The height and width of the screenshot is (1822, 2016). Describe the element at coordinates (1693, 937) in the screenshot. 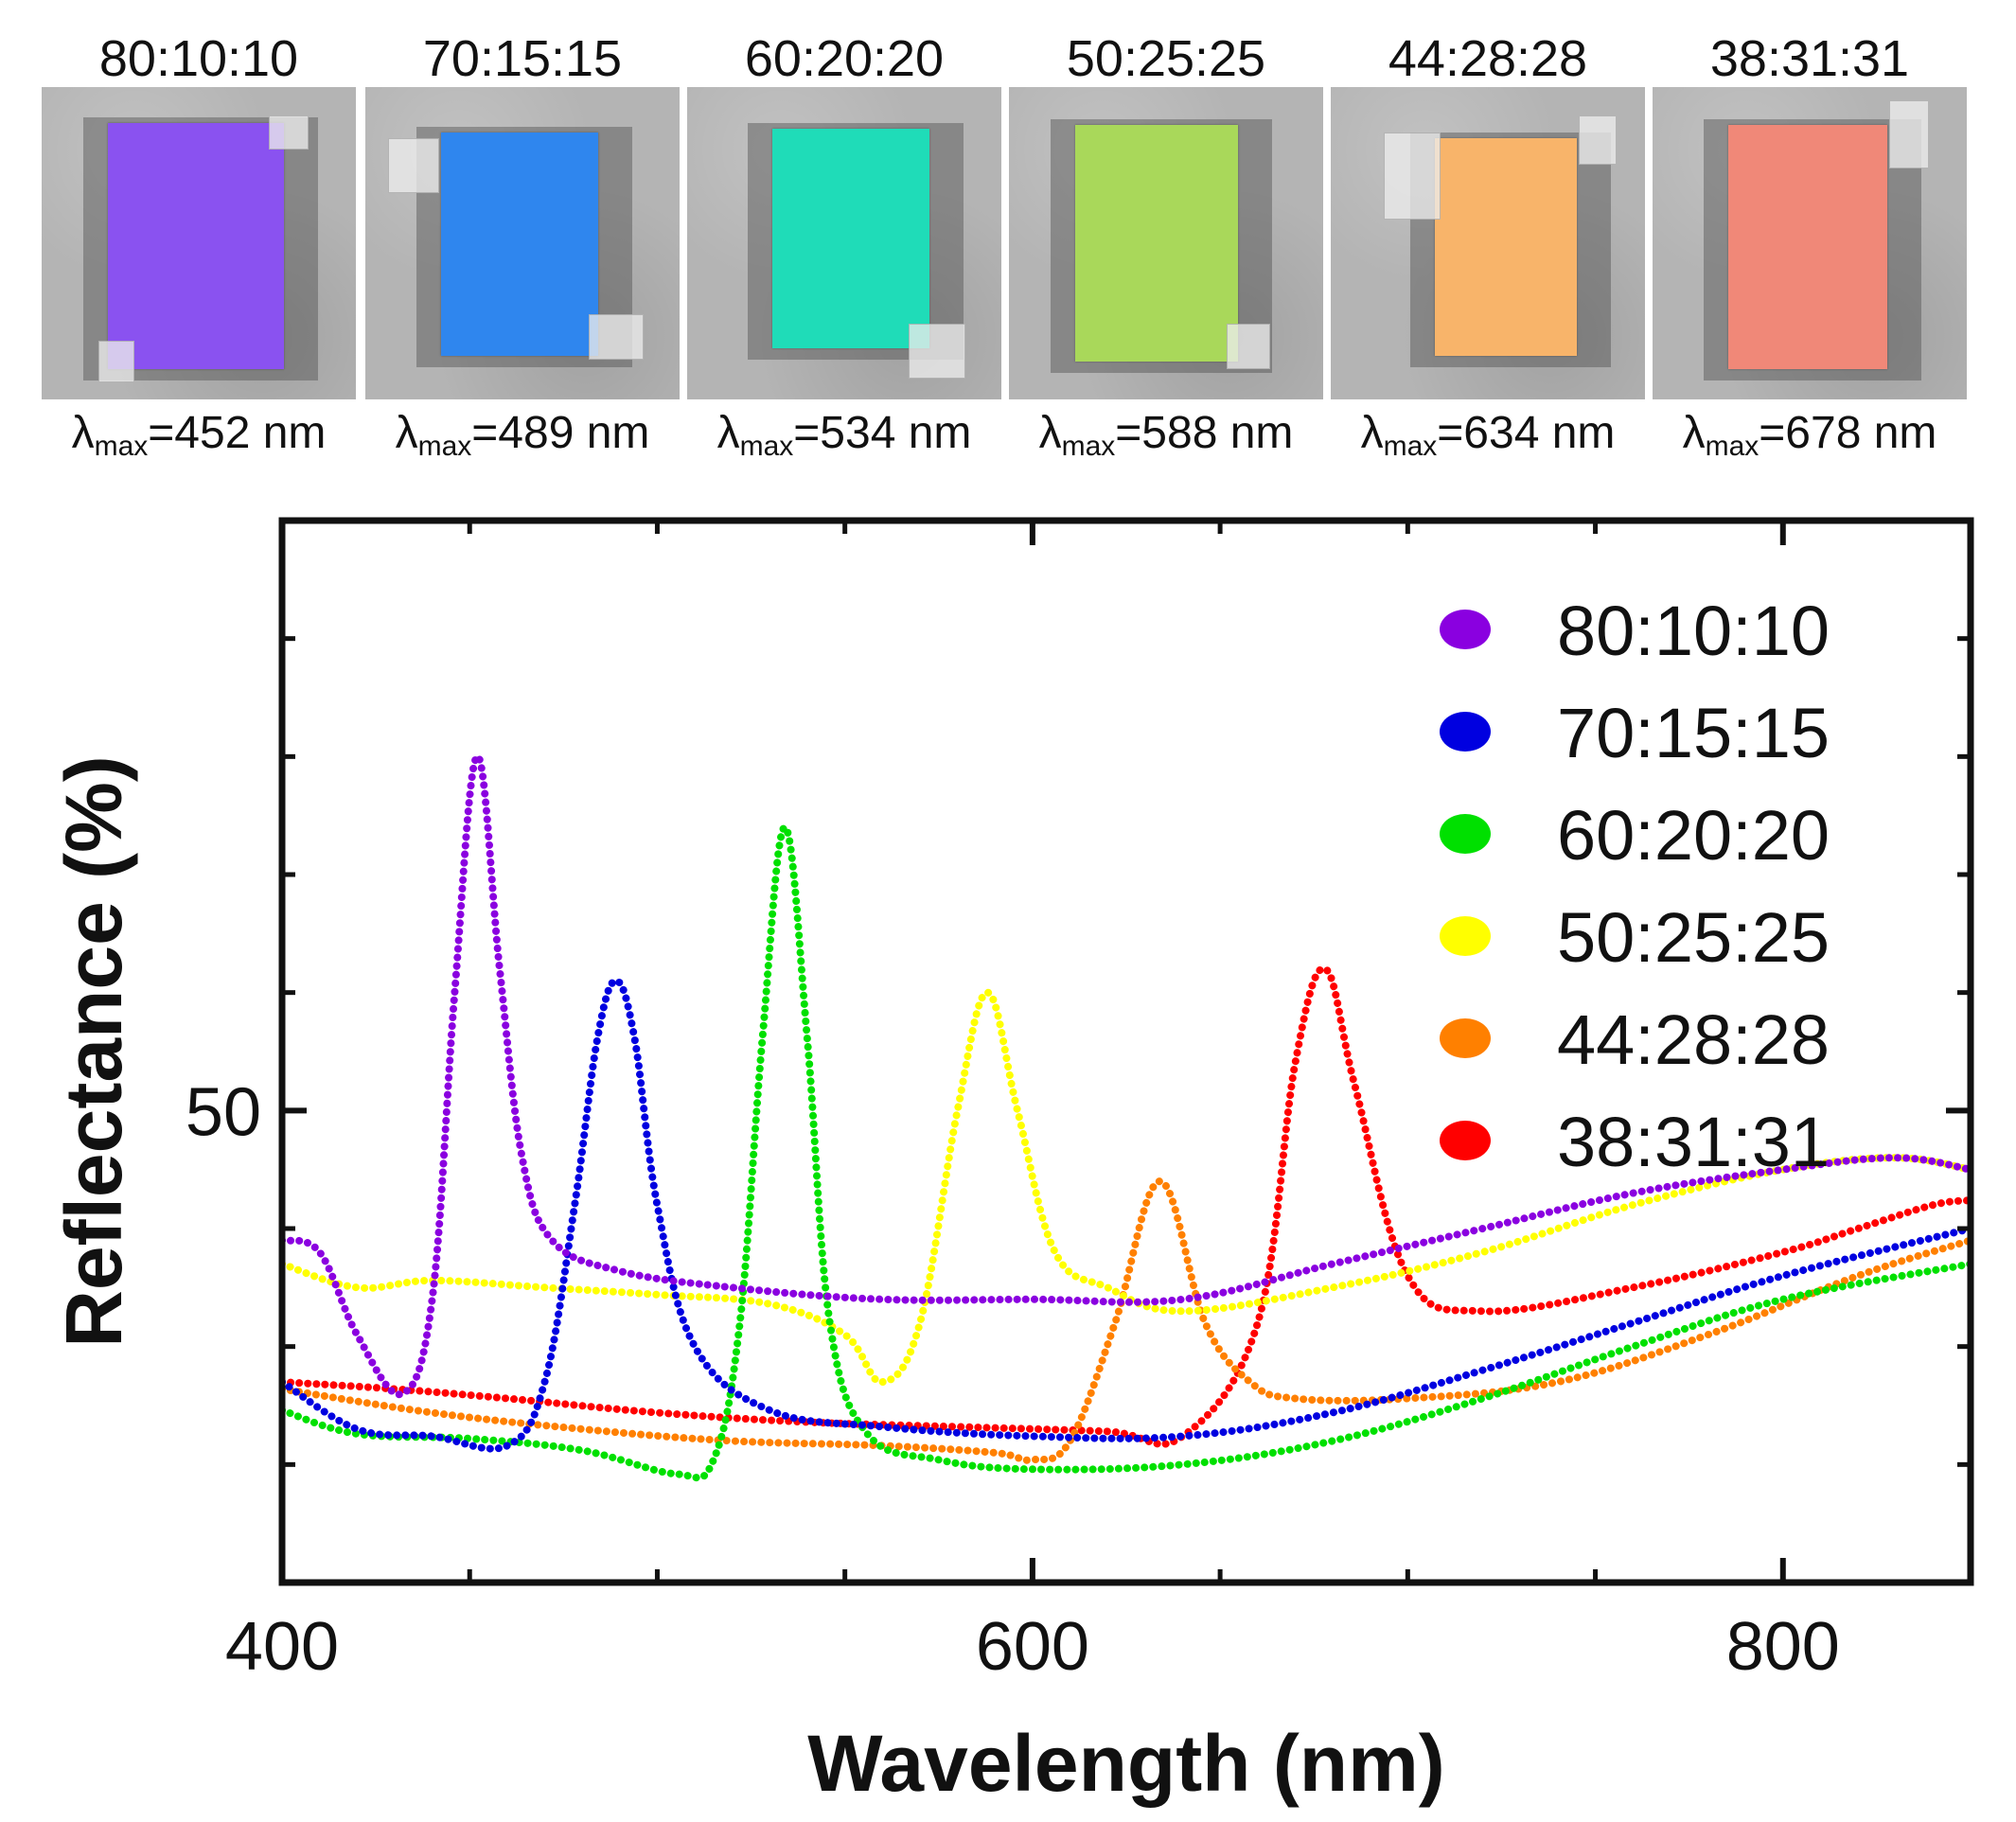

I see `legend-label: 50:25:25` at that location.